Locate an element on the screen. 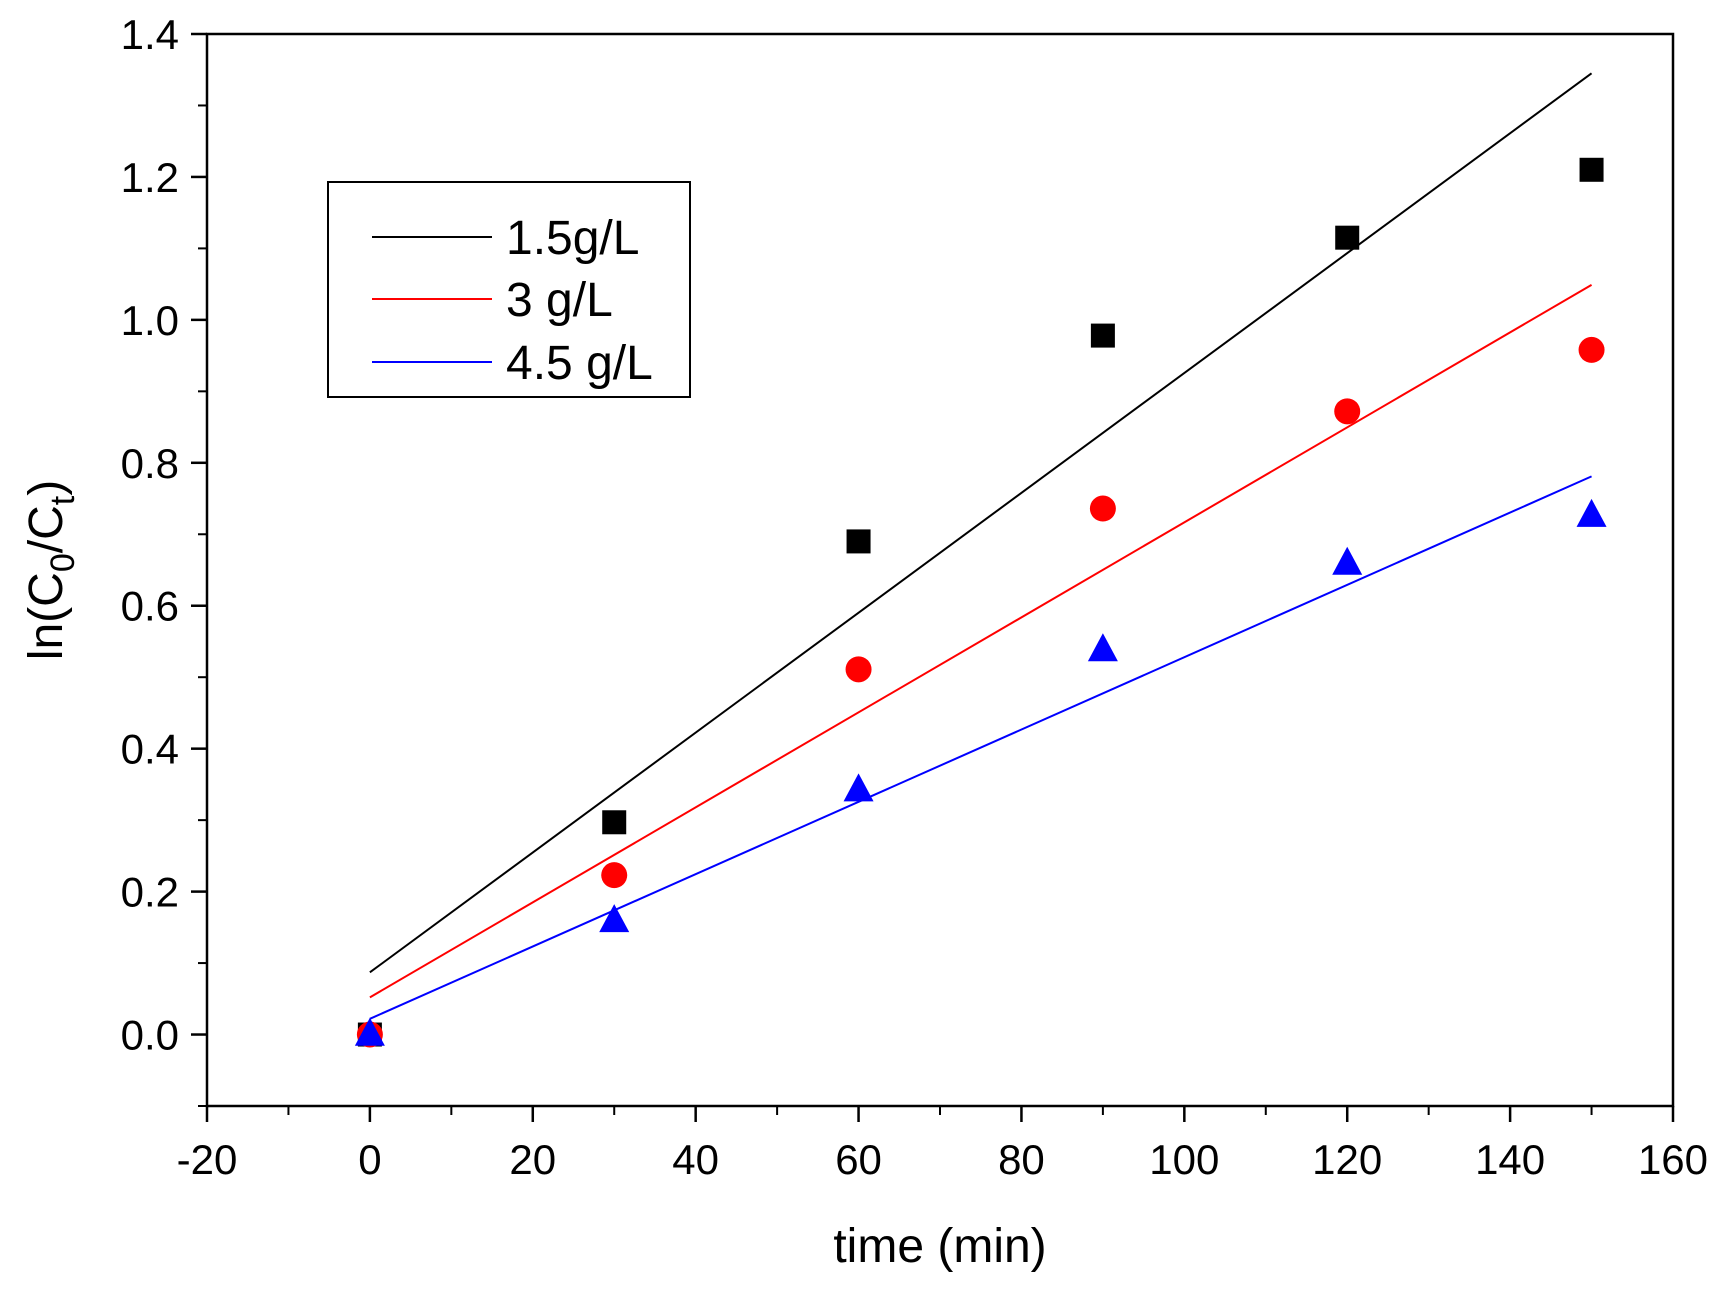 The image size is (1720, 1294). x-tick-label: -20 is located at coordinates (207, 1159).